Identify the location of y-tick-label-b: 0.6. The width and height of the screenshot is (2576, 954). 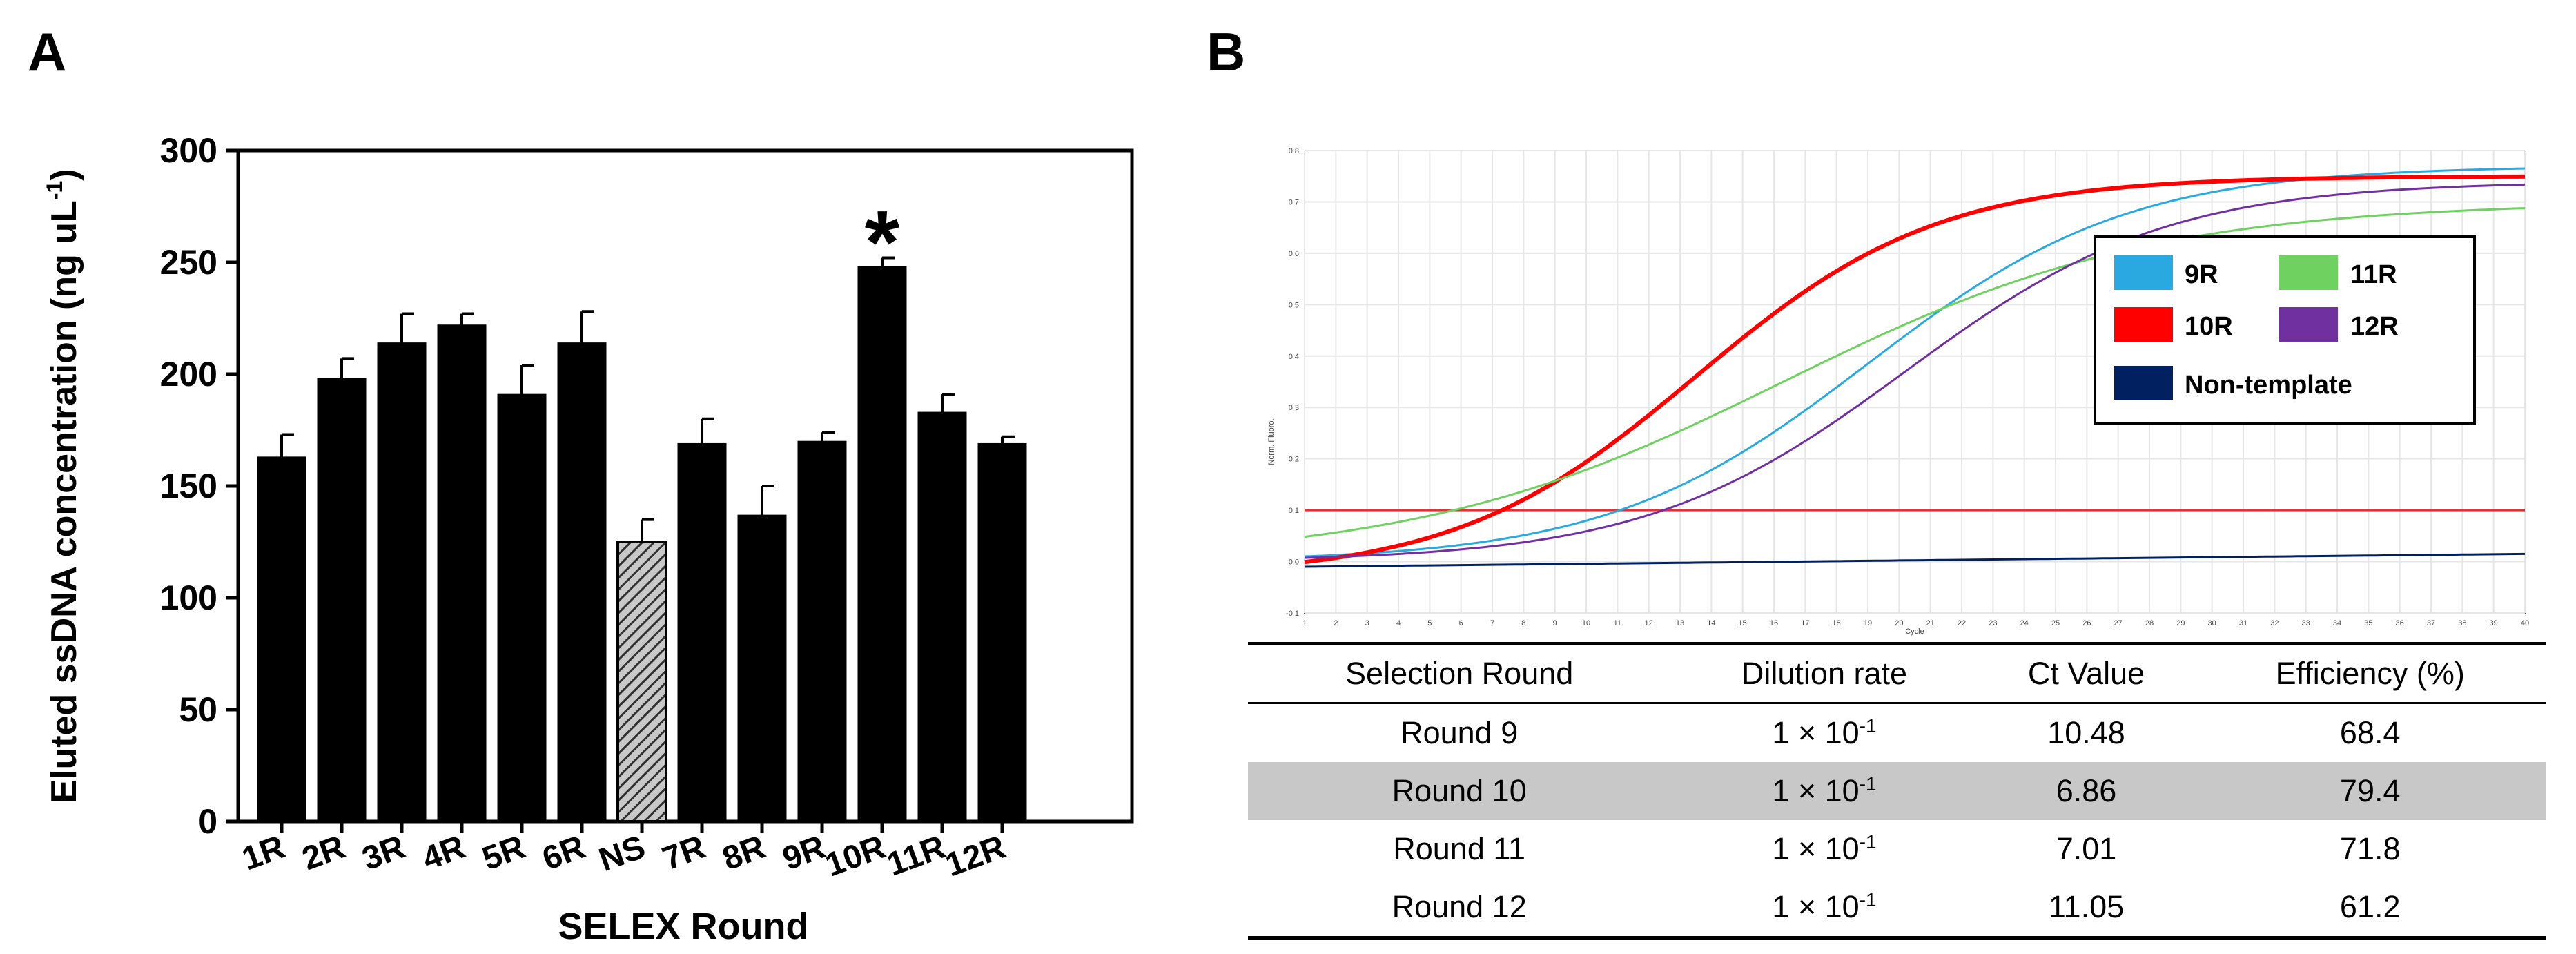
(1294, 254).